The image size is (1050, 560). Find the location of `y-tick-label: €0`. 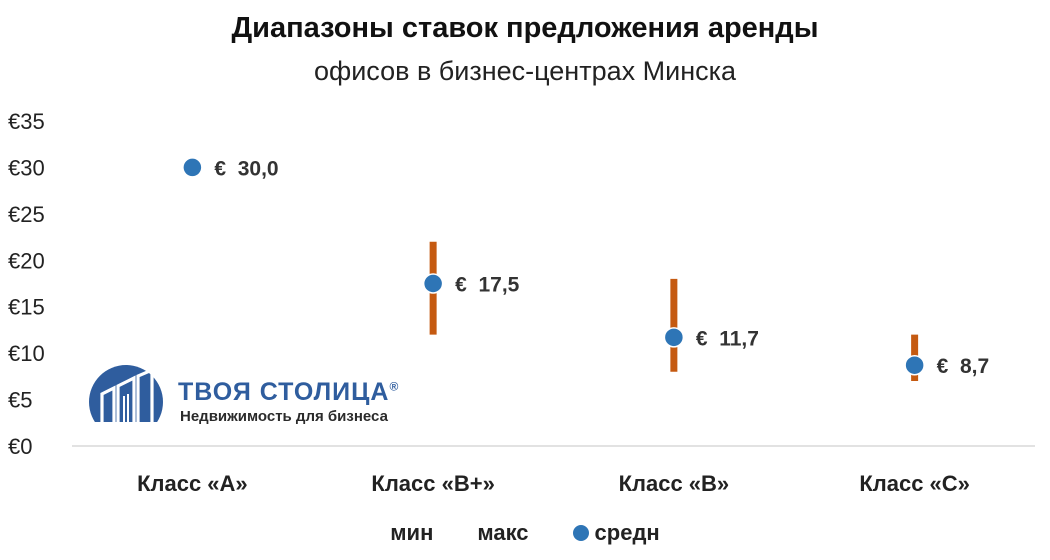

y-tick-label: €0 is located at coordinates (20, 446).